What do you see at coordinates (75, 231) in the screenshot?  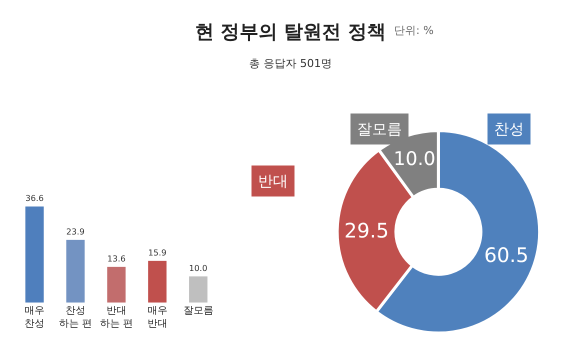 I see `data-label: 23.9` at bounding box center [75, 231].